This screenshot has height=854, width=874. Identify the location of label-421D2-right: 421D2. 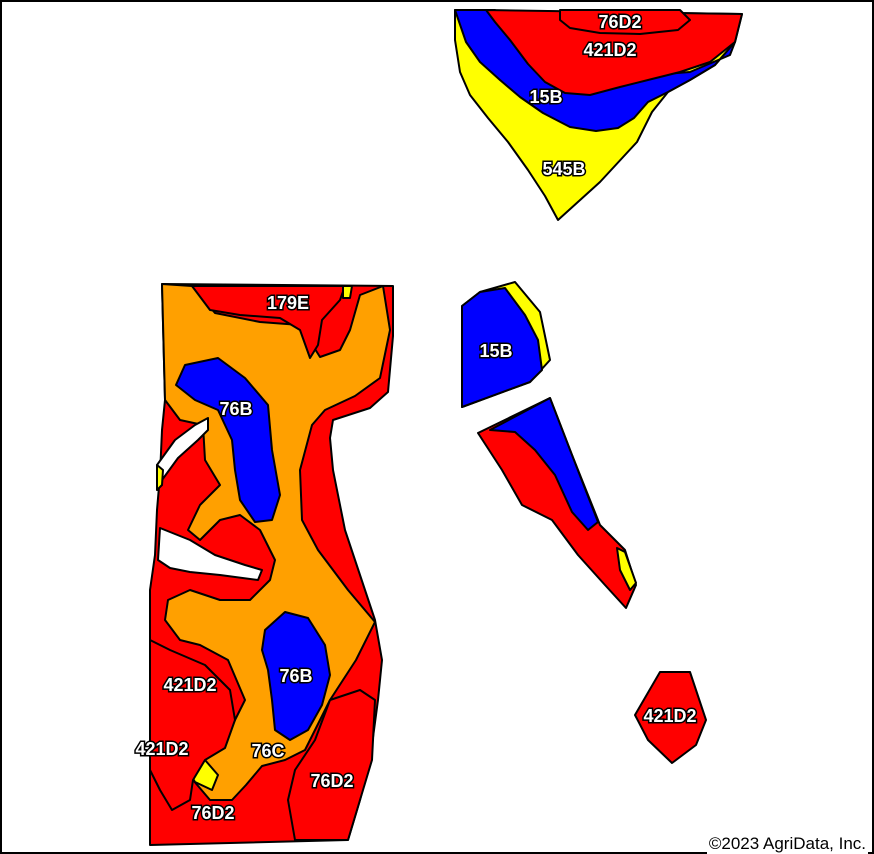
(669, 716).